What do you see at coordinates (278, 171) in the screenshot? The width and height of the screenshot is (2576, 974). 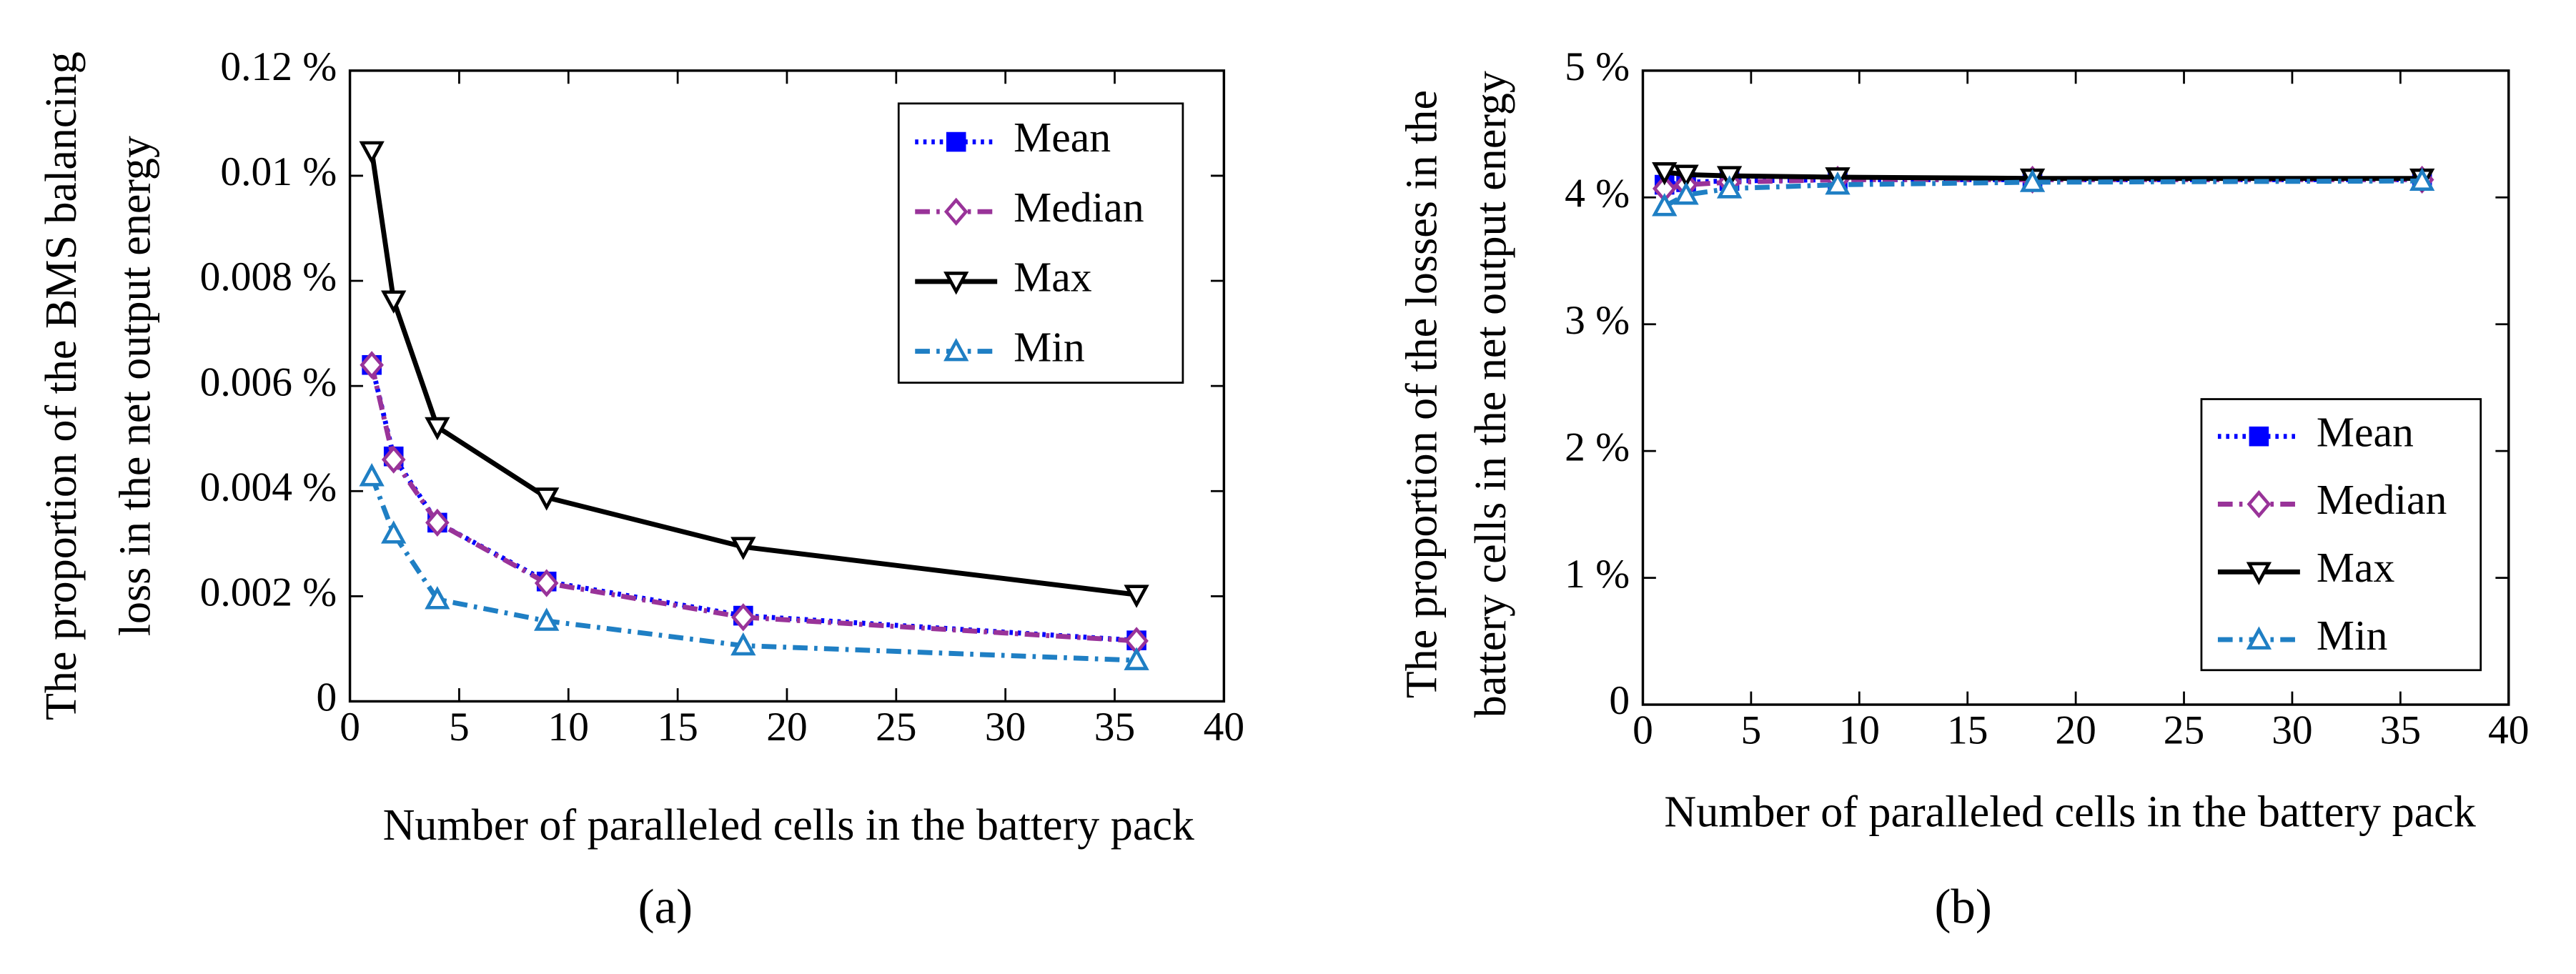 I see `y-tick-label: 0.01 %` at bounding box center [278, 171].